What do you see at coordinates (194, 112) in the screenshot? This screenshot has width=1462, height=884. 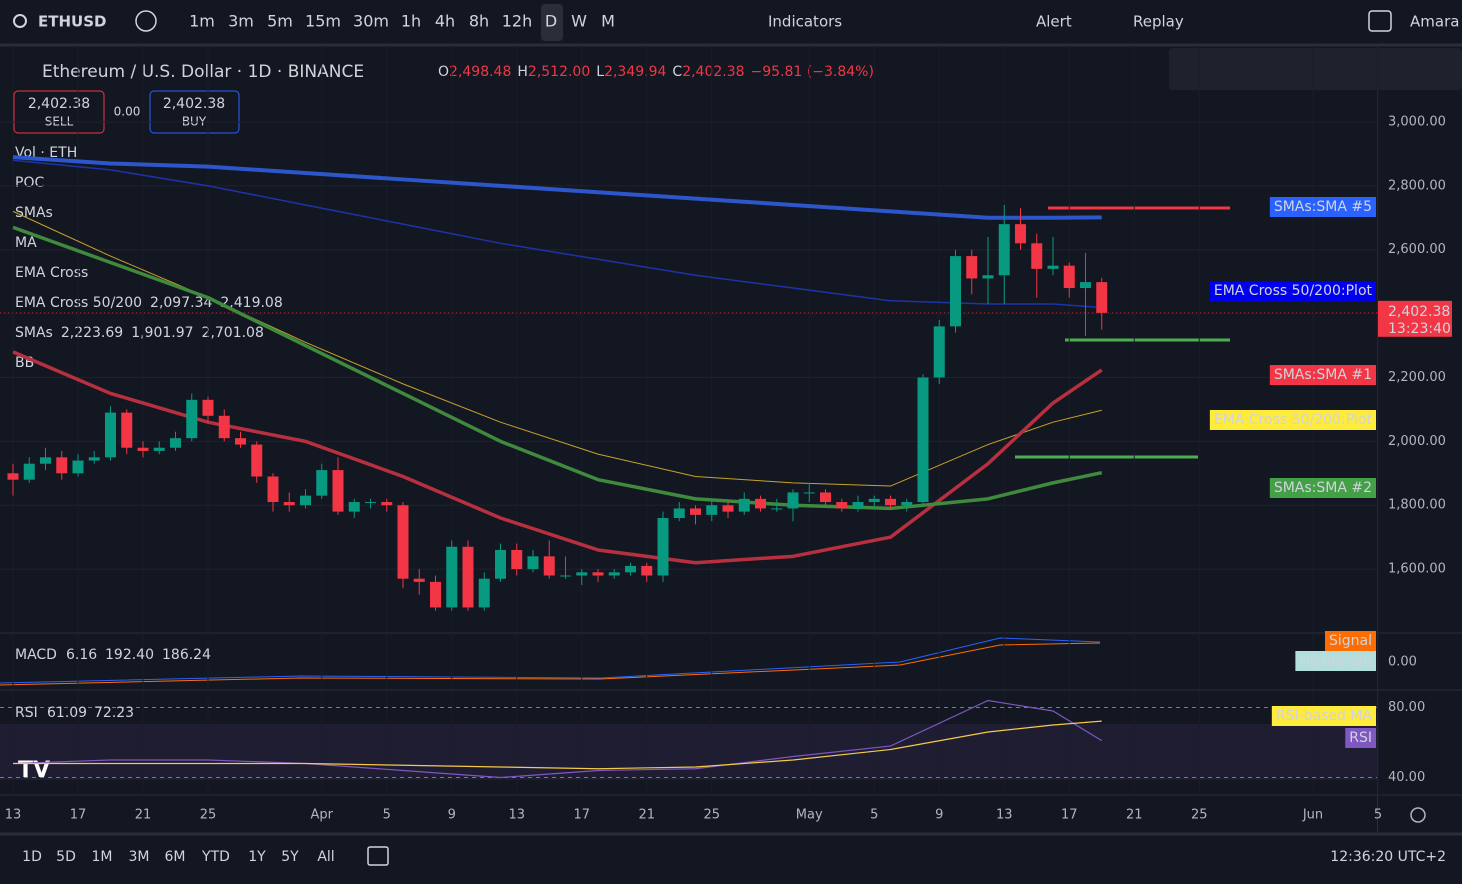 I see `buy-button` at bounding box center [194, 112].